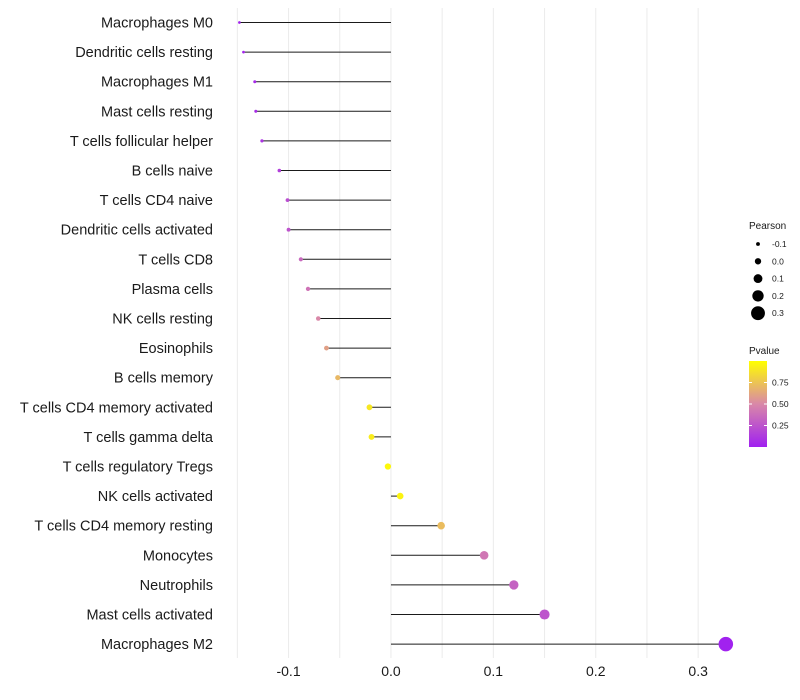  What do you see at coordinates (764, 351) in the screenshot?
I see `color-legend-title: Pvalue` at bounding box center [764, 351].